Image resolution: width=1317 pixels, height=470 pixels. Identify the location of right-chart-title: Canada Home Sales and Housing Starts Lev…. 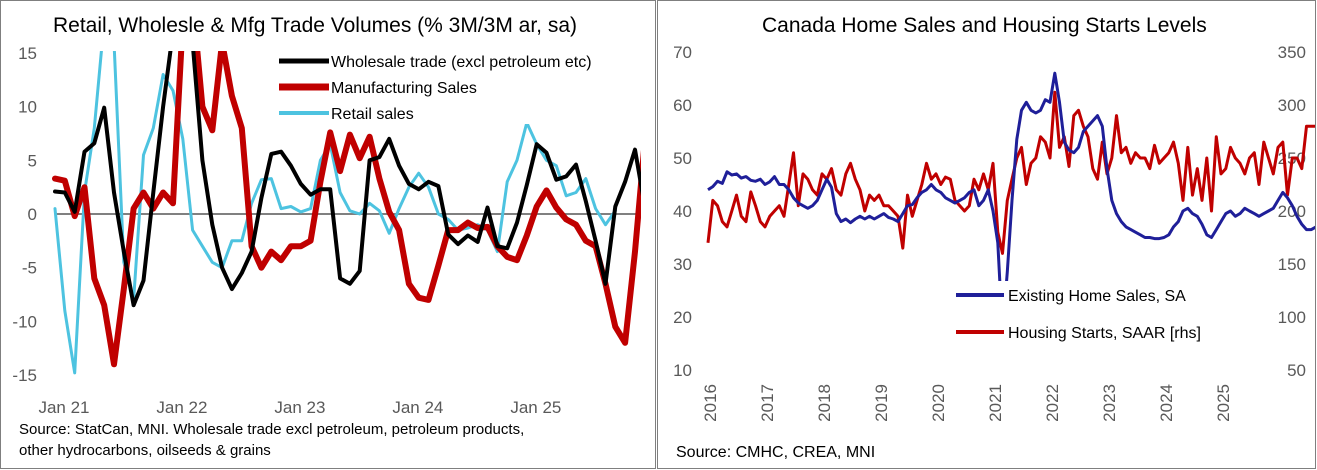
(984, 25).